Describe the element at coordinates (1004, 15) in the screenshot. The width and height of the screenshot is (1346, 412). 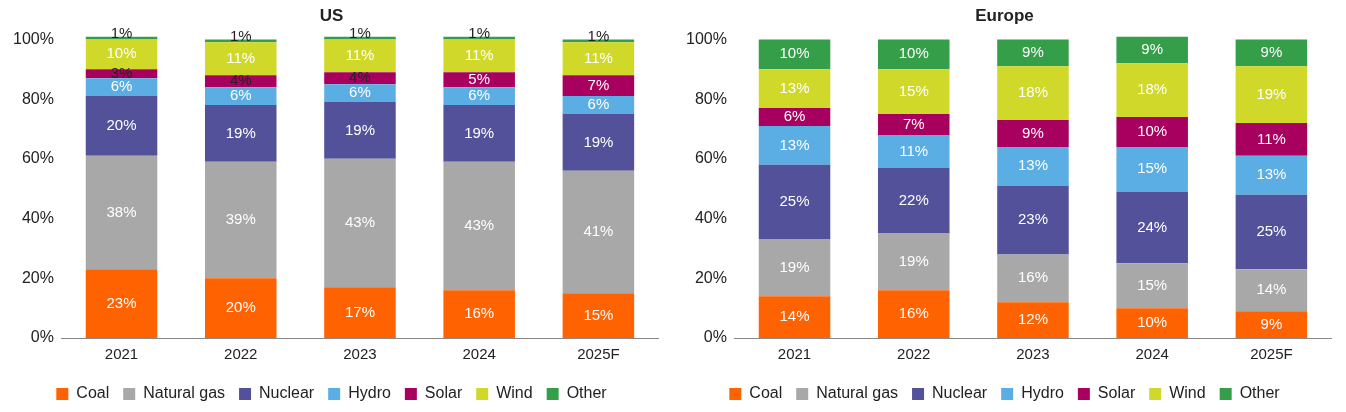
I see `chart-title: Europe` at that location.